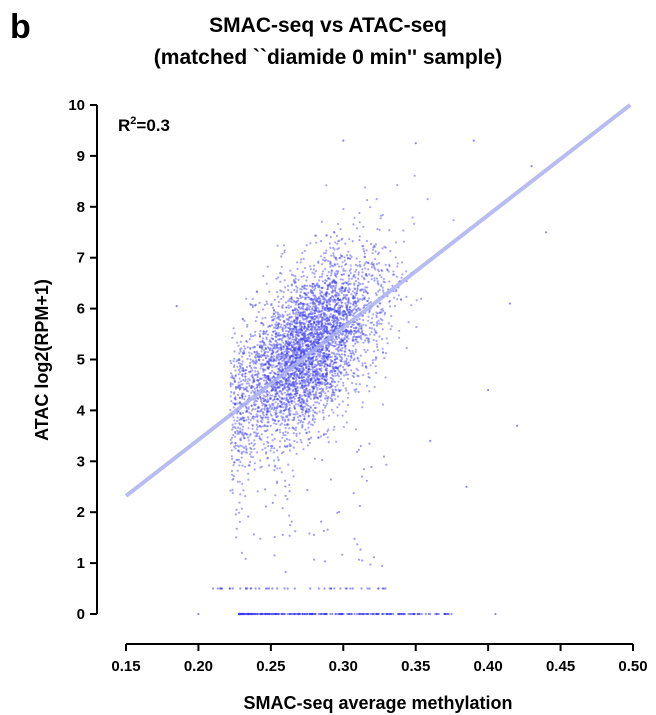  Describe the element at coordinates (81, 410) in the screenshot. I see `y-tick-label: 4` at that location.